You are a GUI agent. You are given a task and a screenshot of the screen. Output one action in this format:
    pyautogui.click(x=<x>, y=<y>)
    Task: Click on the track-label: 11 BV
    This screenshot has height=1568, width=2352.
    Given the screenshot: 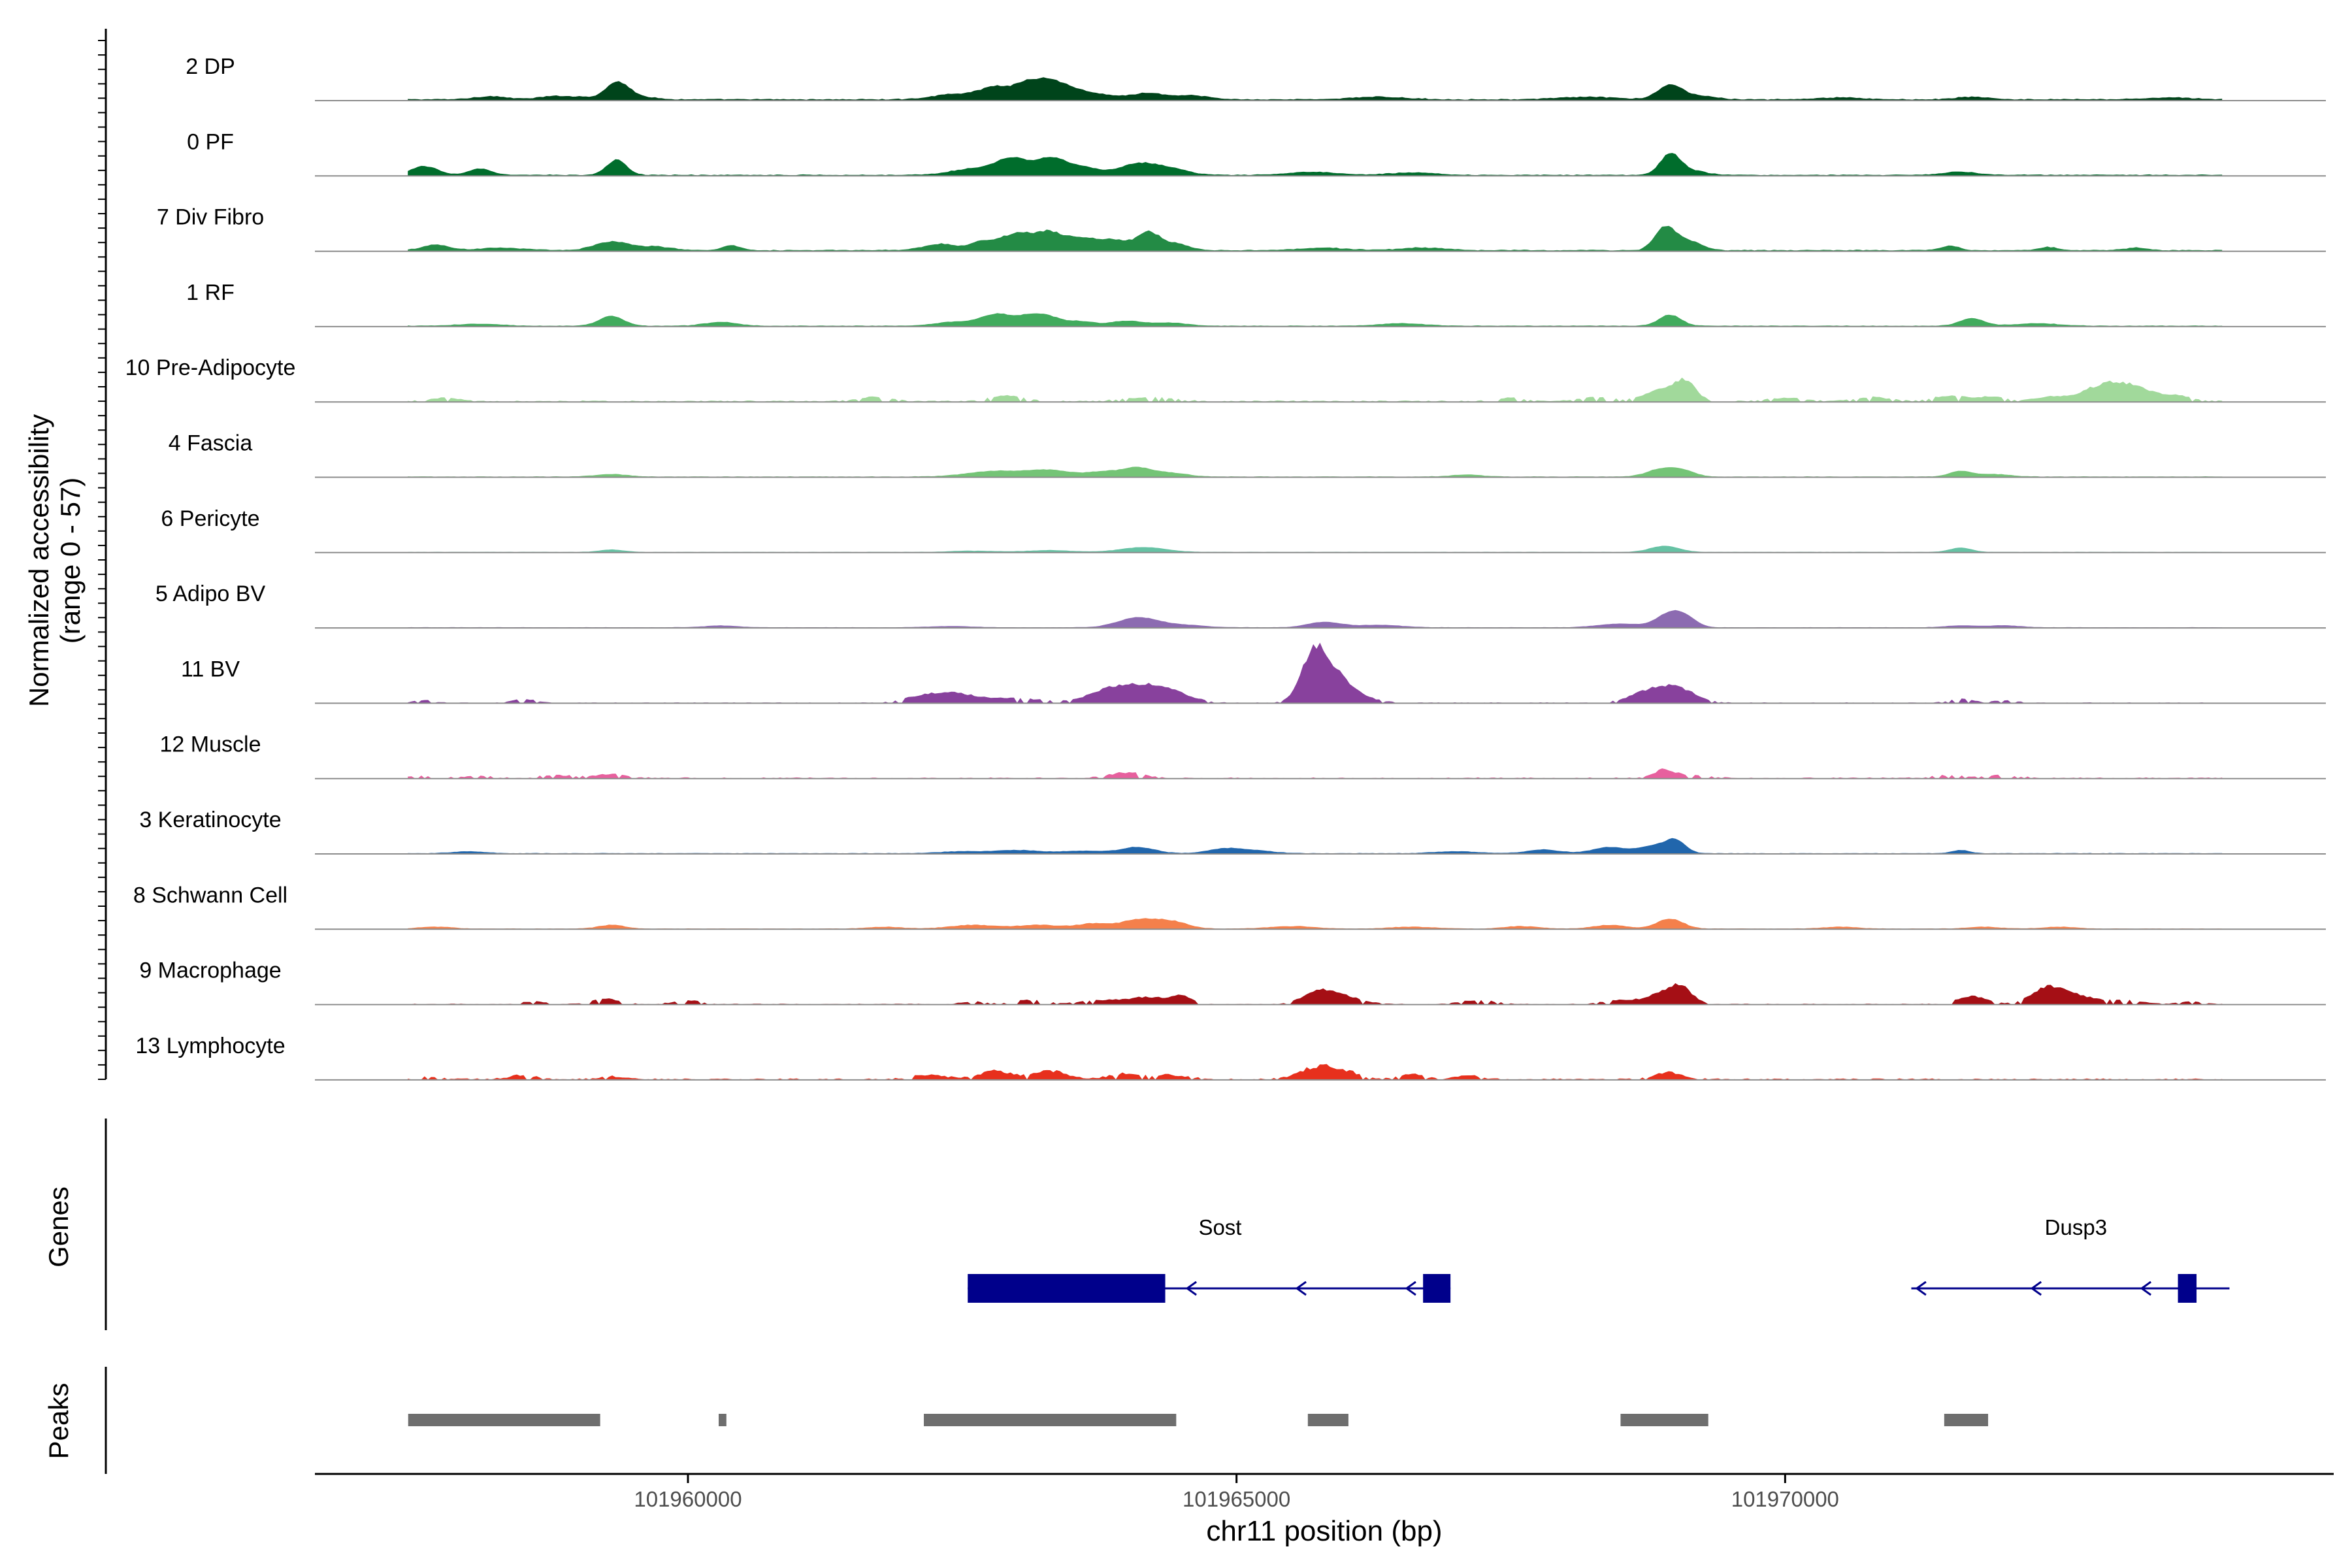 What is the action you would take?
    pyautogui.click(x=210, y=669)
    